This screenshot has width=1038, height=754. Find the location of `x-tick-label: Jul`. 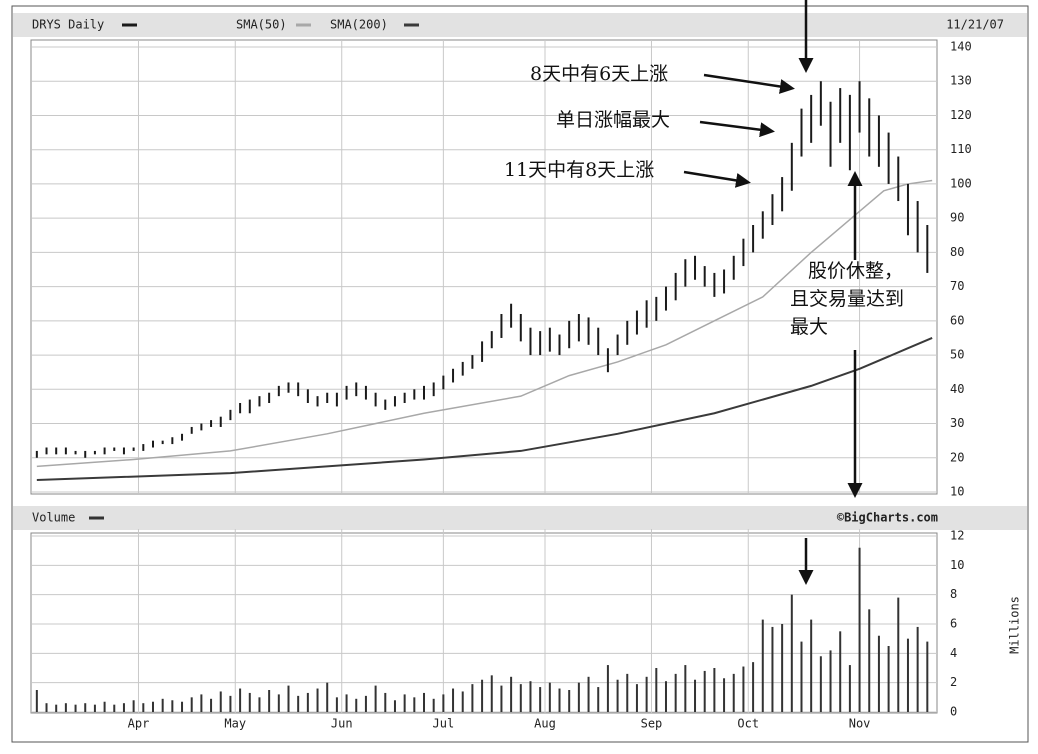

x-tick-label: Jul is located at coordinates (444, 724).